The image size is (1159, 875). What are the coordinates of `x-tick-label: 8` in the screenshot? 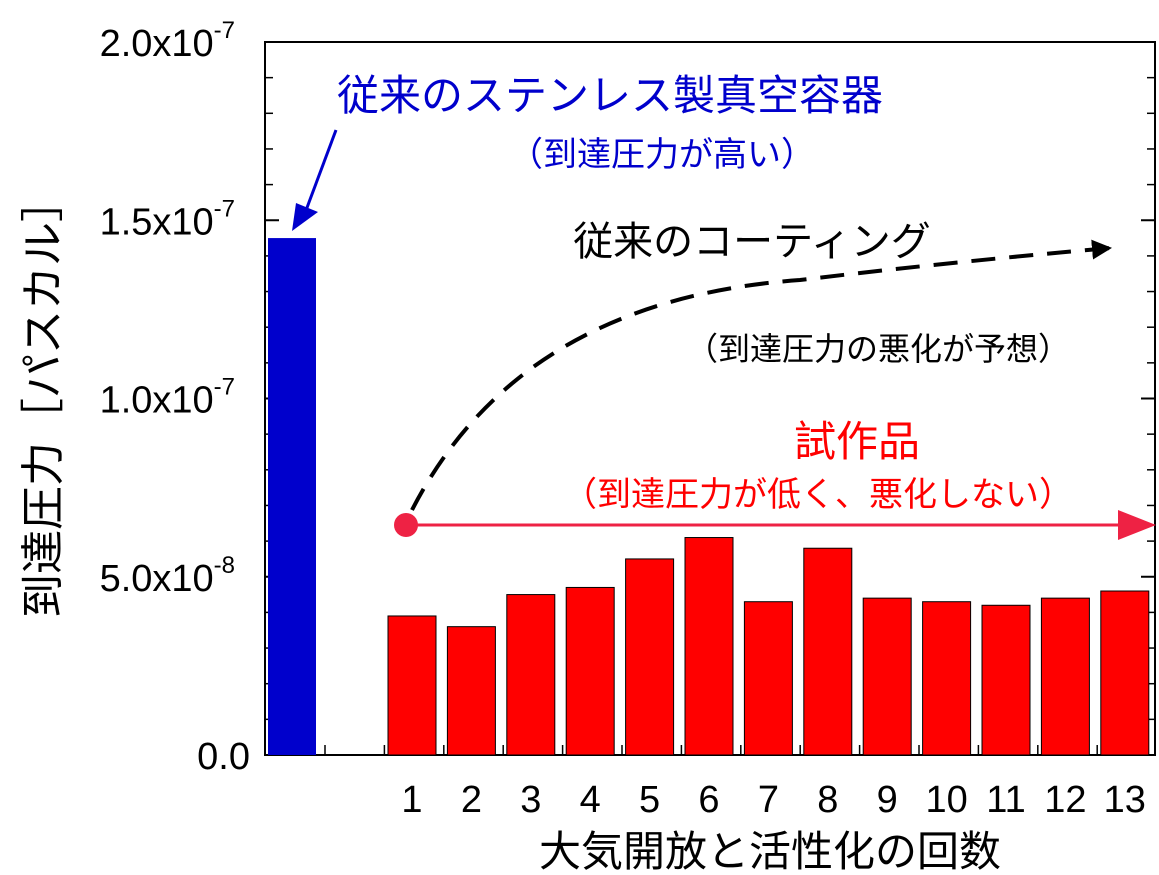 It's located at (827, 800).